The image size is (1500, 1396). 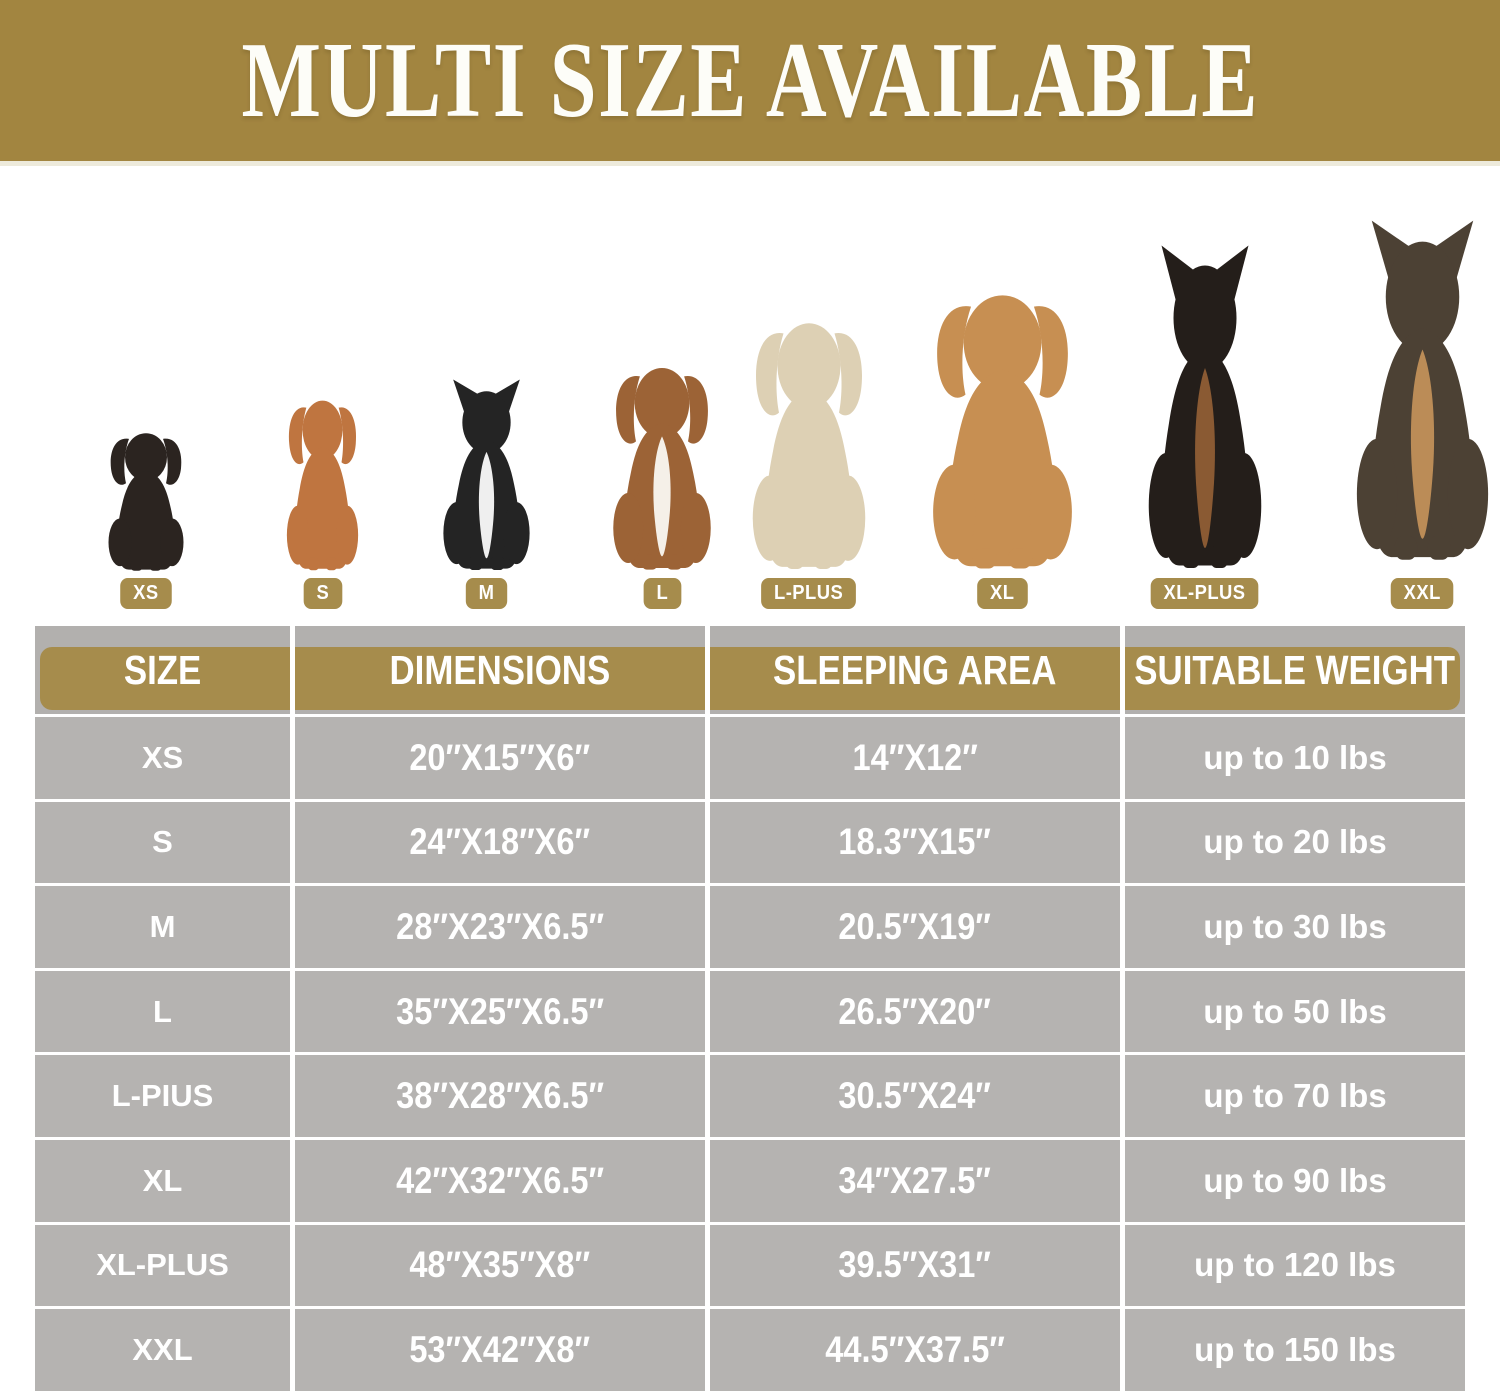 What do you see at coordinates (486, 593) in the screenshot?
I see `size-badge-m: M` at bounding box center [486, 593].